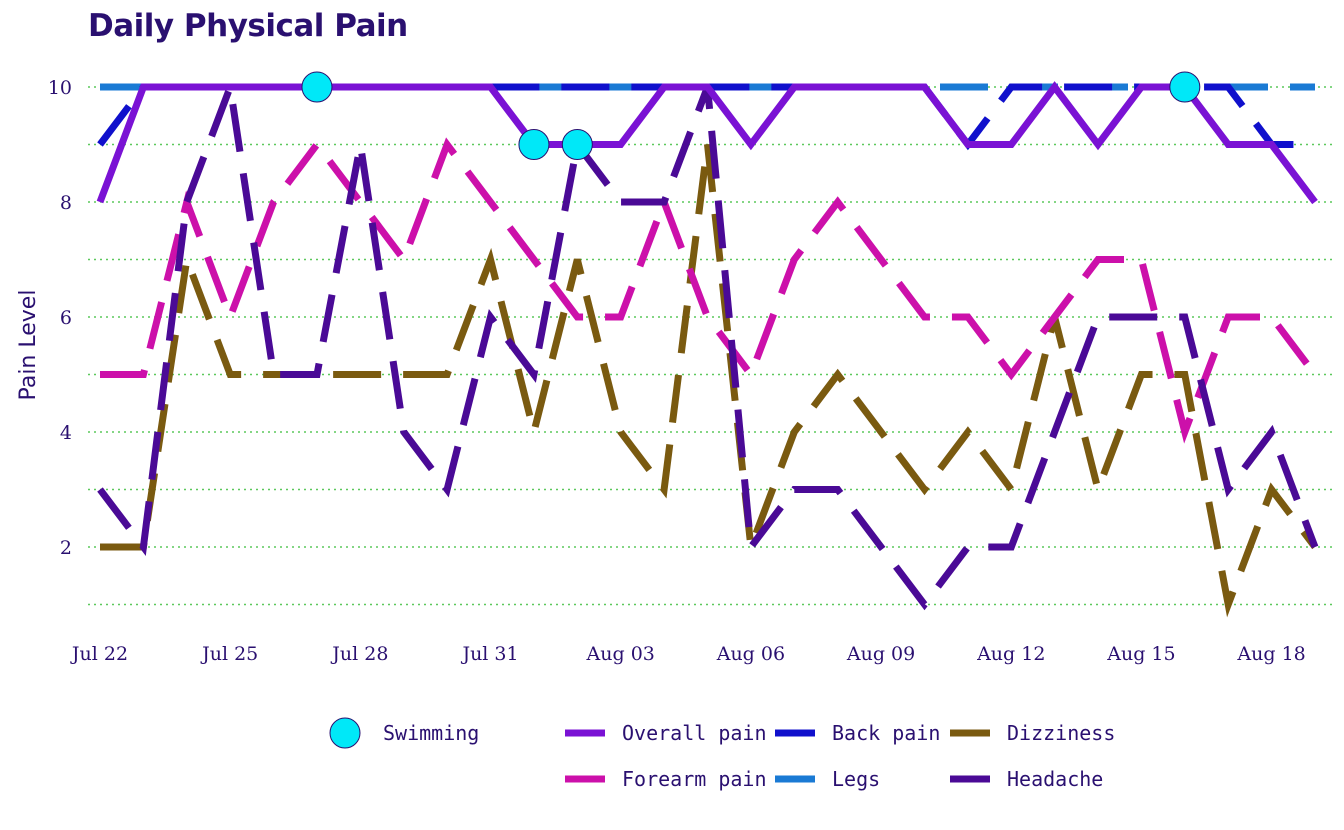 The width and height of the screenshot is (1344, 830). I want to click on x-tick-label: Aug 12, so click(1010, 654).